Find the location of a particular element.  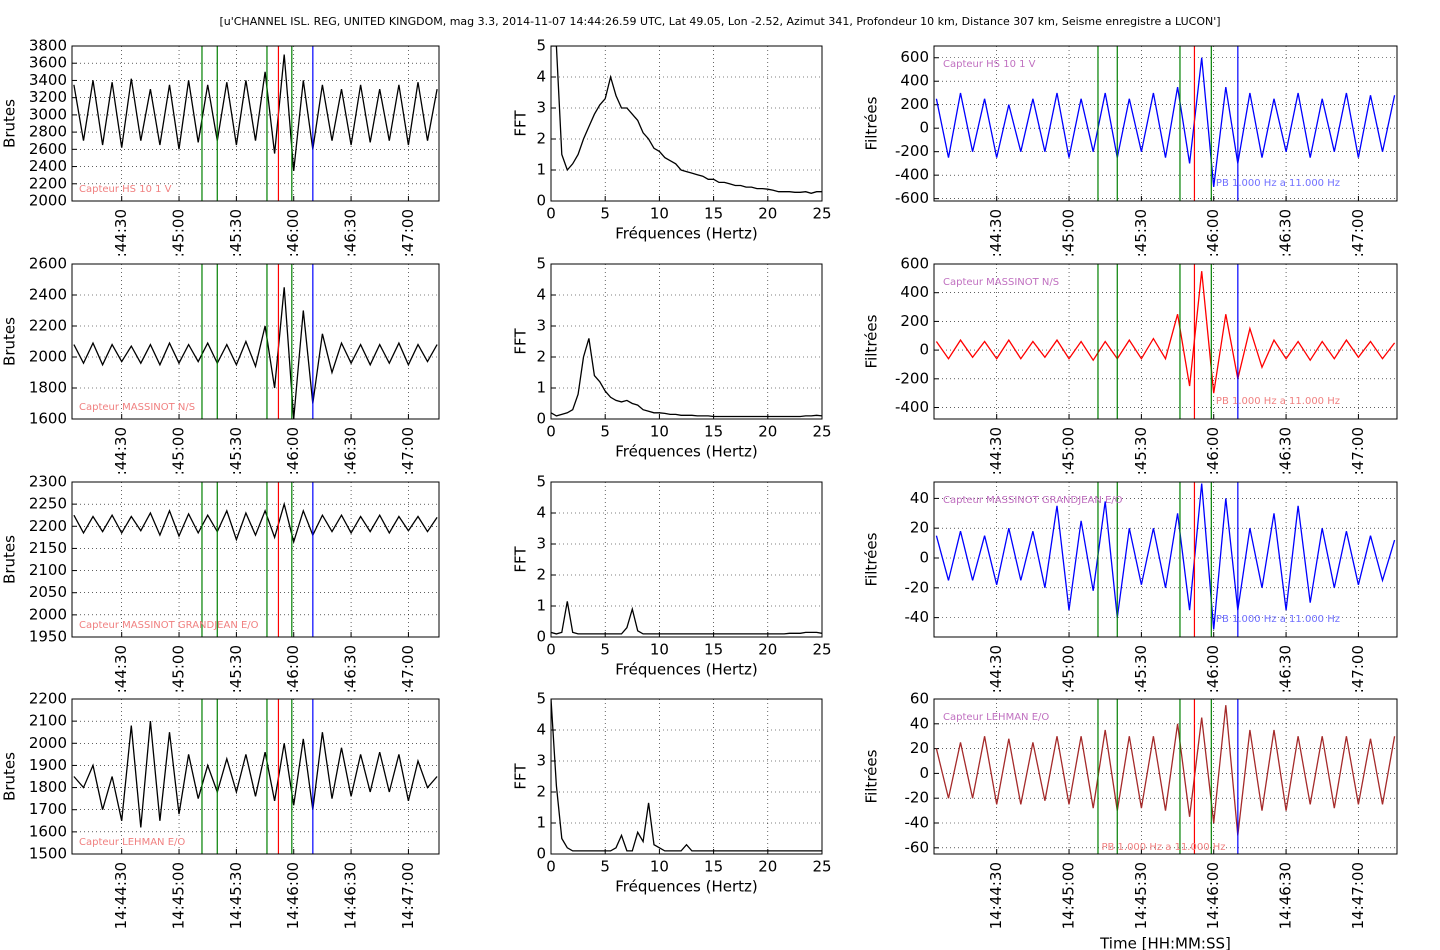

y-tick-label: -60 is located at coordinates (917, 847).